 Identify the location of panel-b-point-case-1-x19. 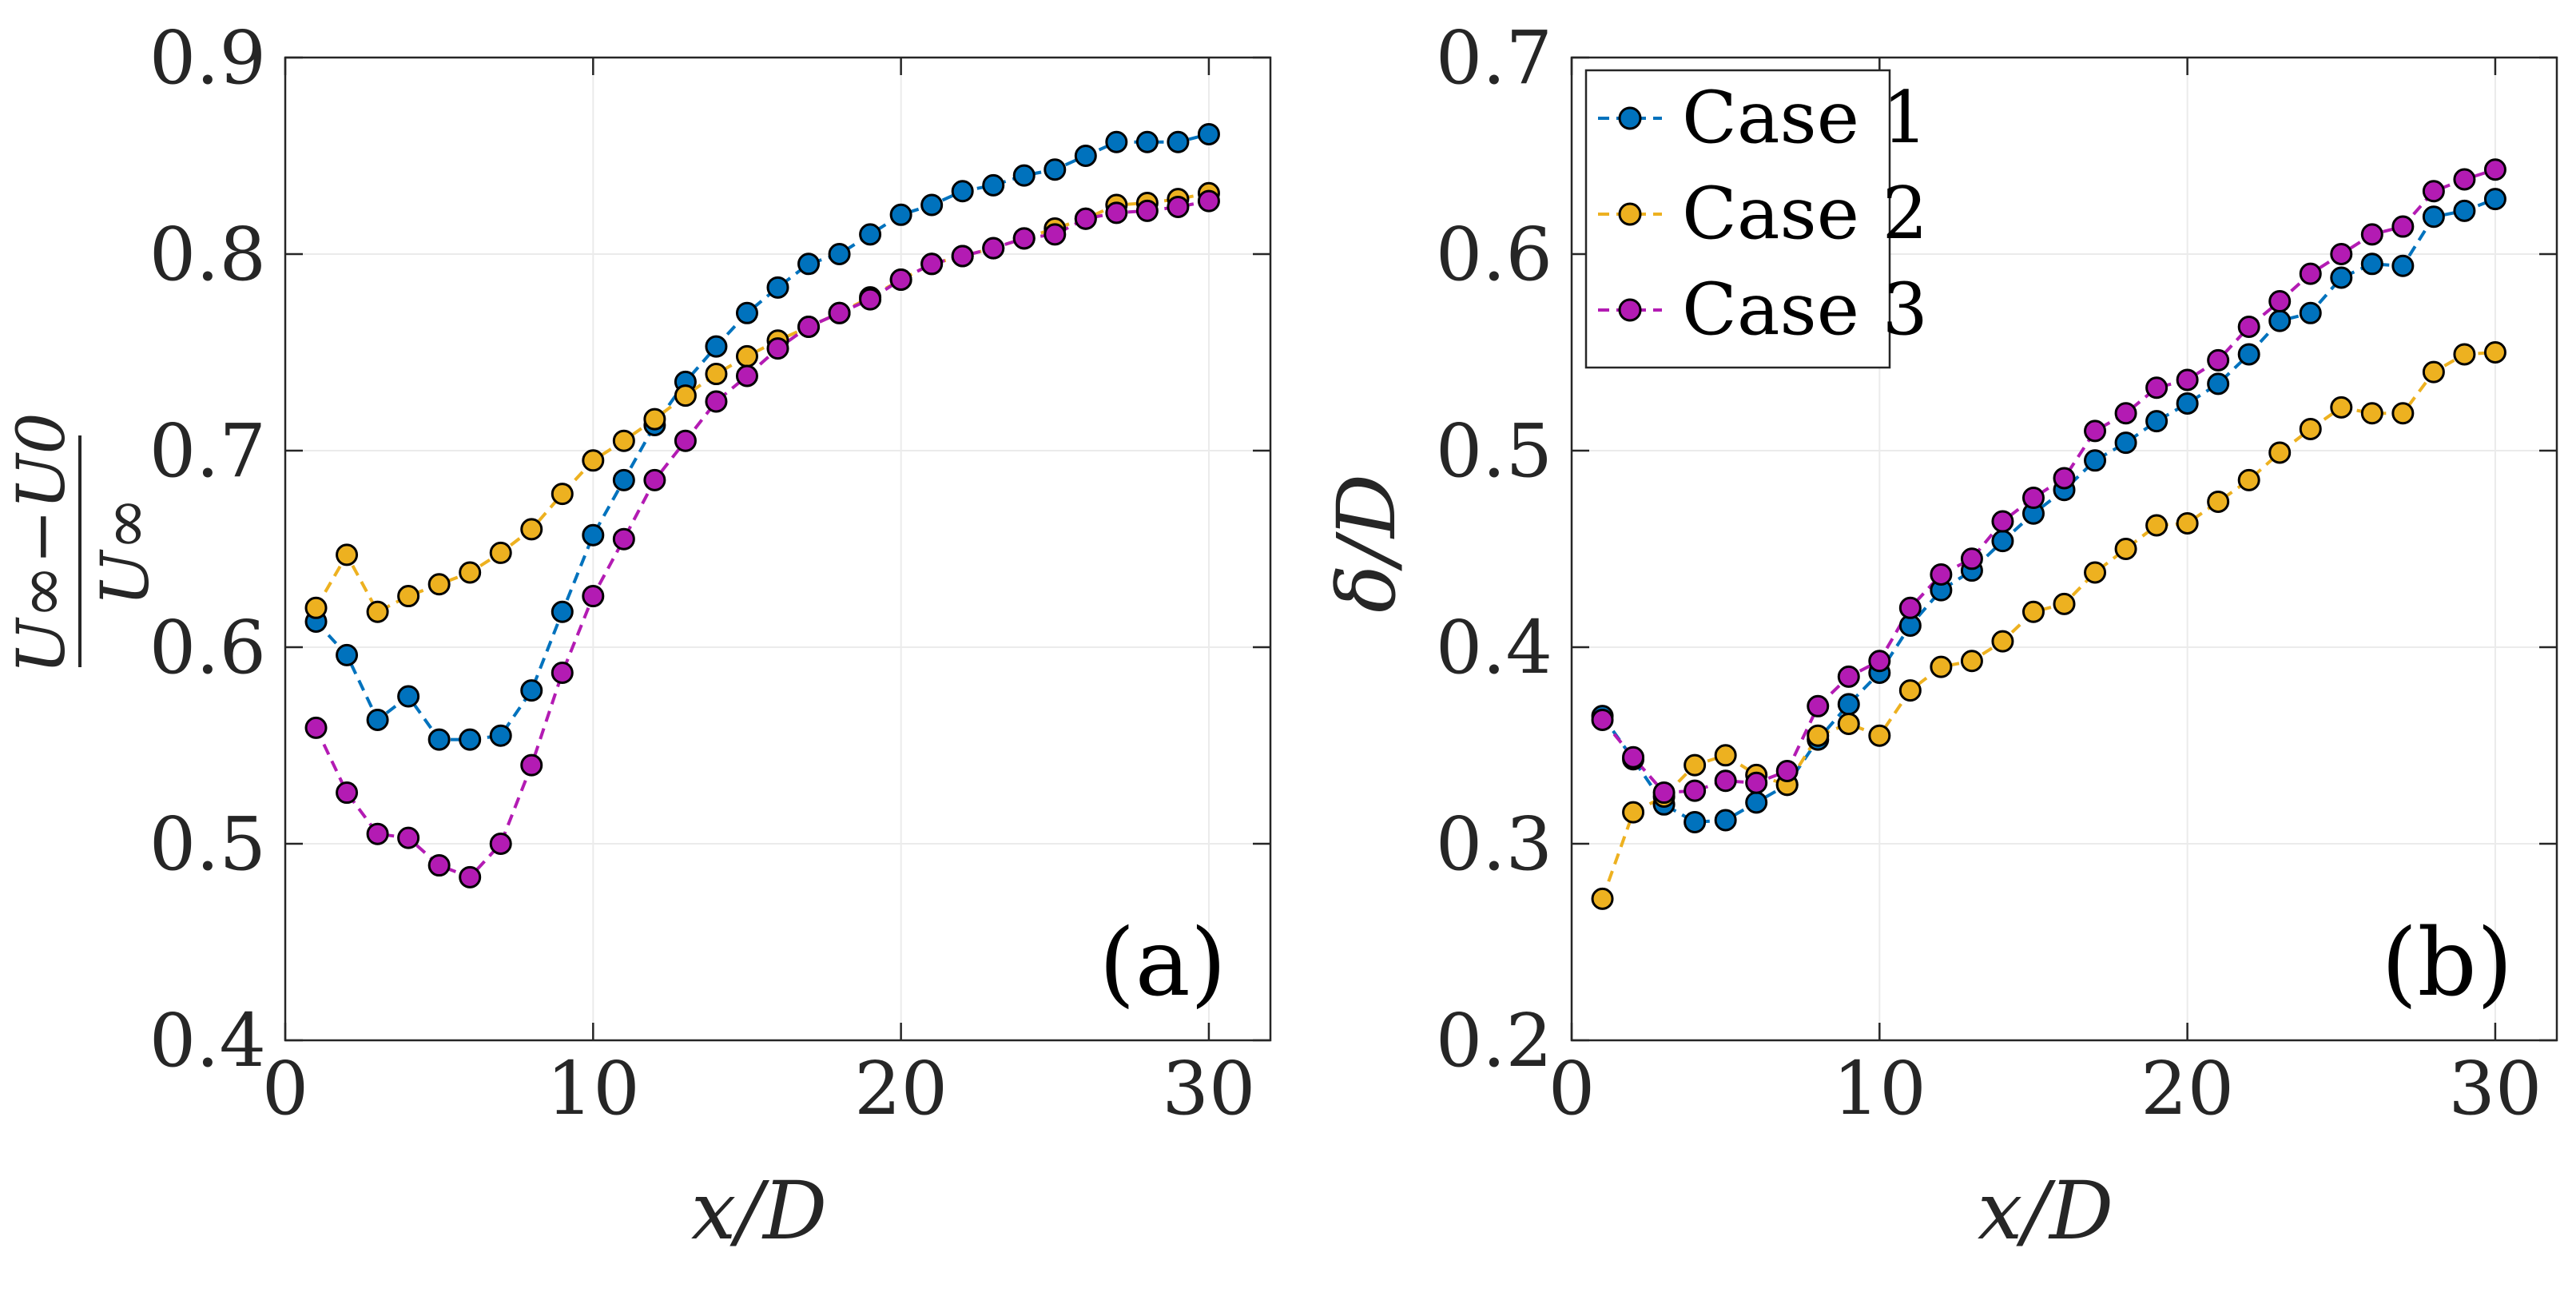
(2157, 422).